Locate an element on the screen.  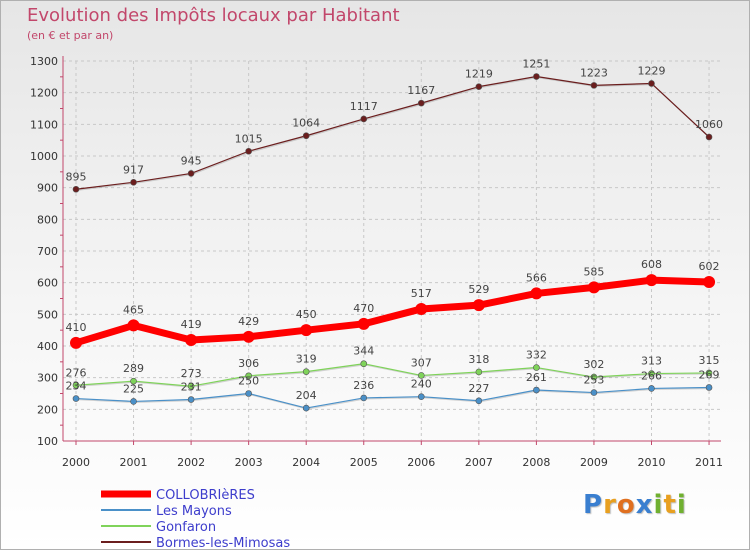
data-label: 266 is located at coordinates (651, 375).